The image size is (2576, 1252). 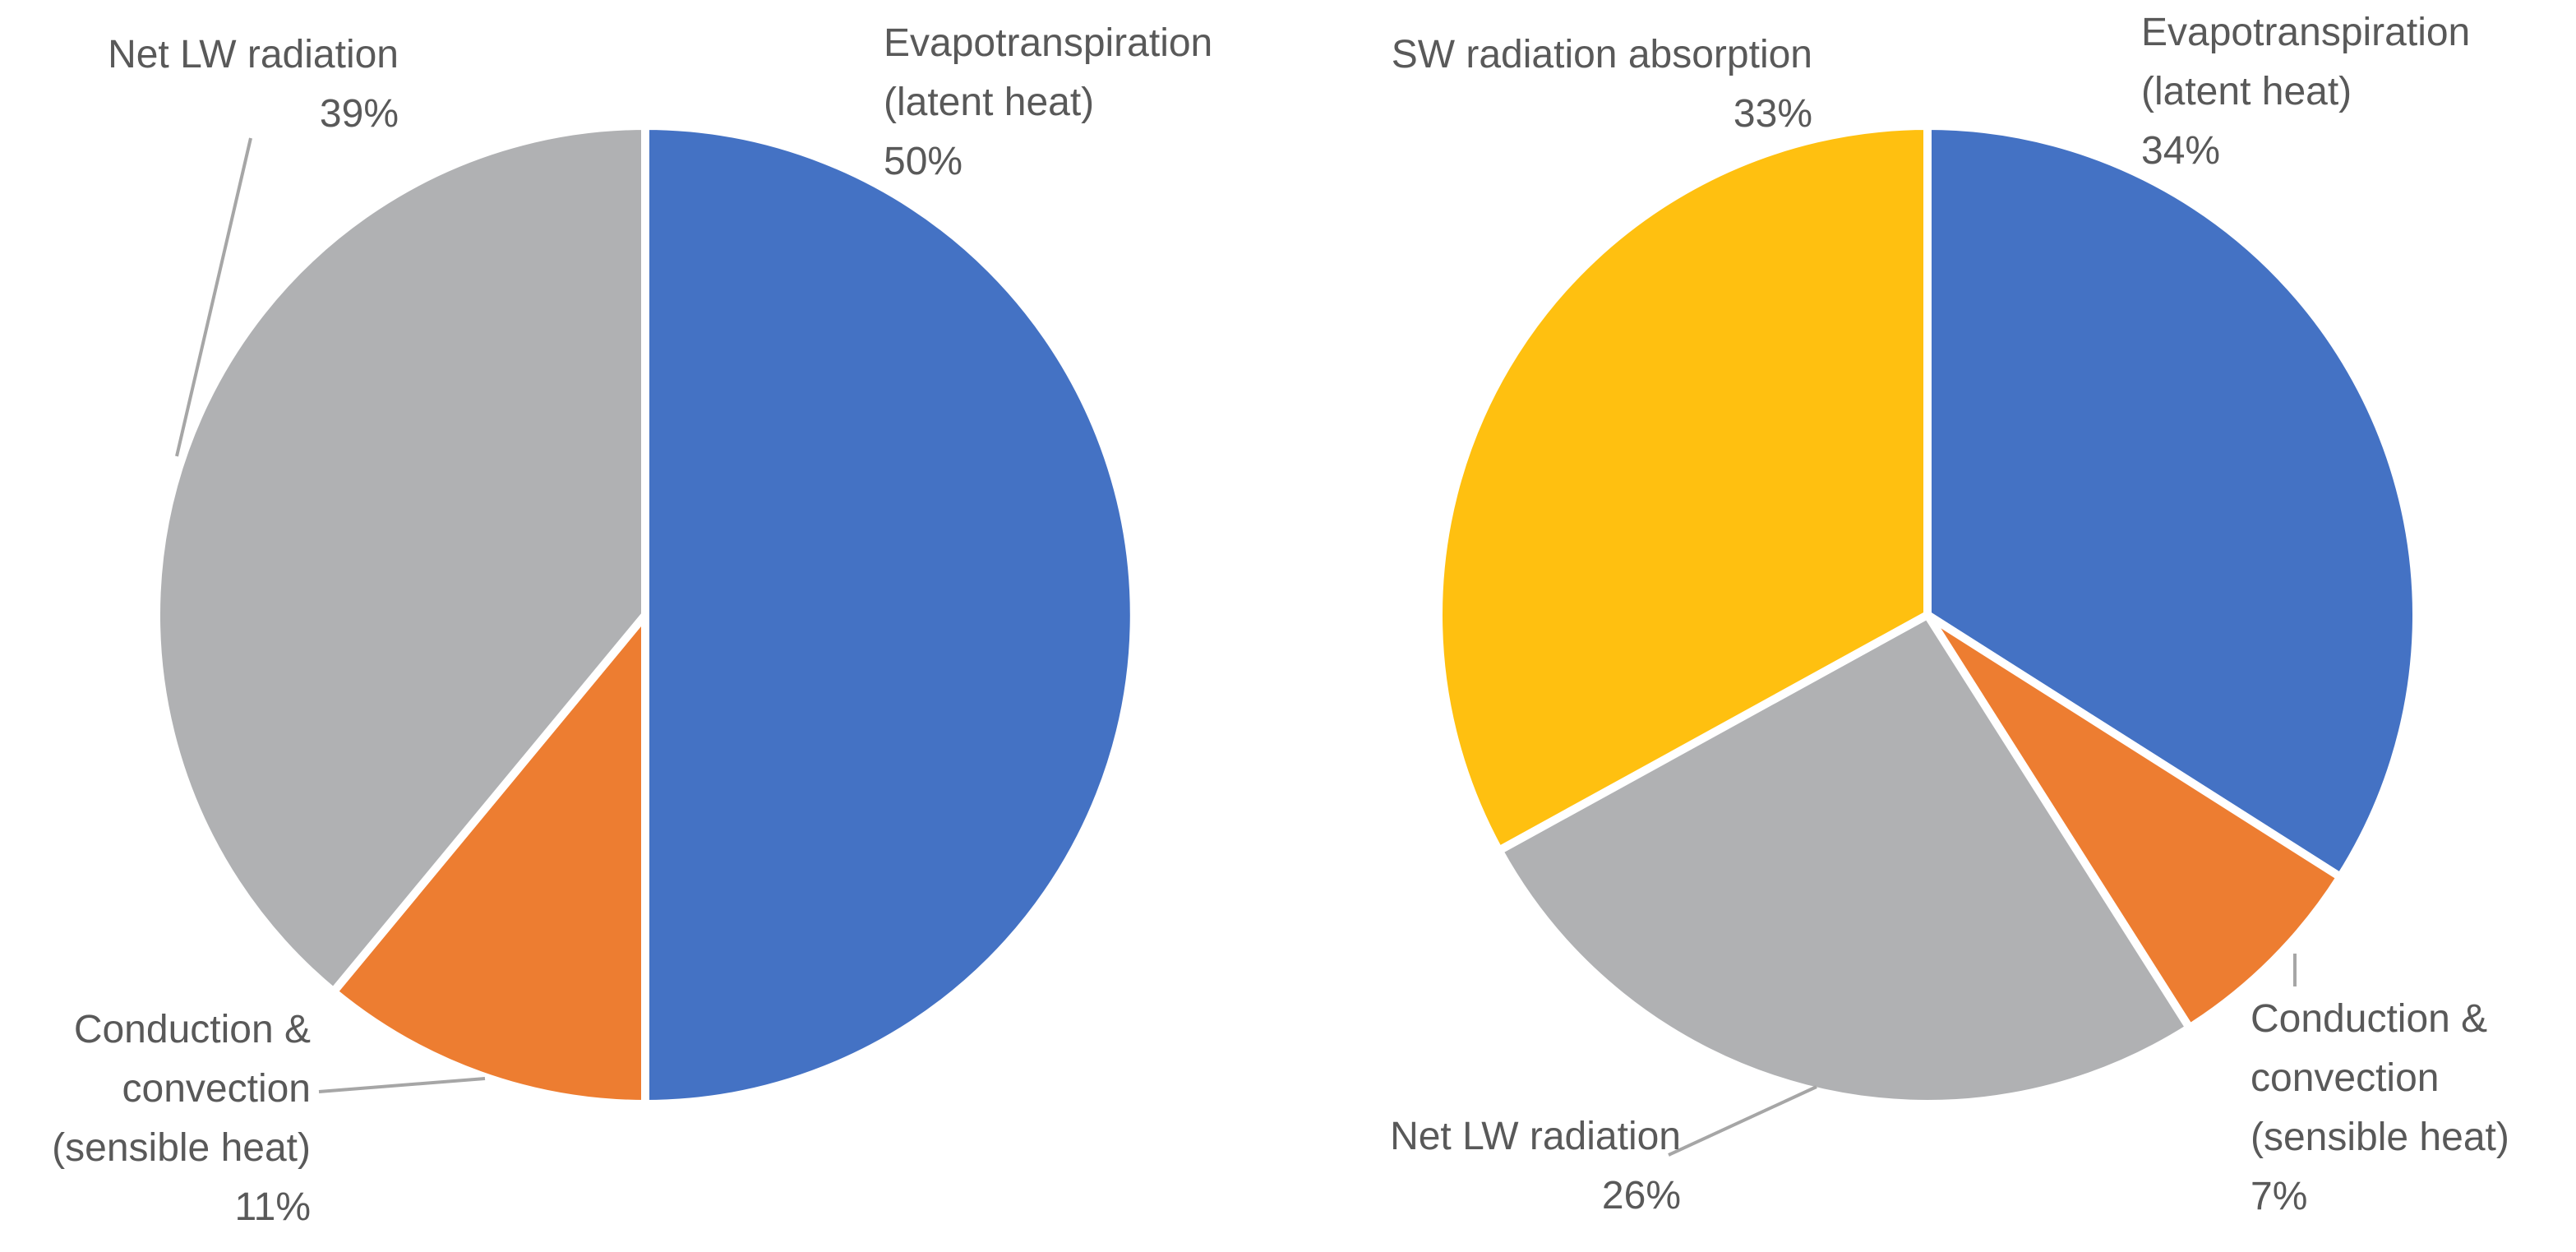 What do you see at coordinates (2279, 1196) in the screenshot?
I see `right-value-label-conduction-convection-sensible-heat: 7%` at bounding box center [2279, 1196].